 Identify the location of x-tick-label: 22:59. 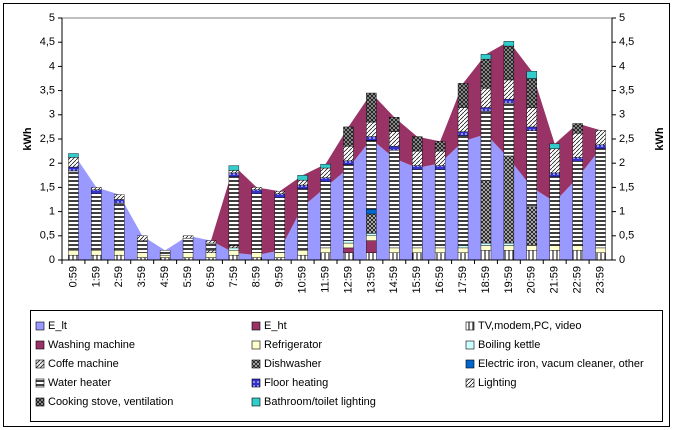
(578, 280).